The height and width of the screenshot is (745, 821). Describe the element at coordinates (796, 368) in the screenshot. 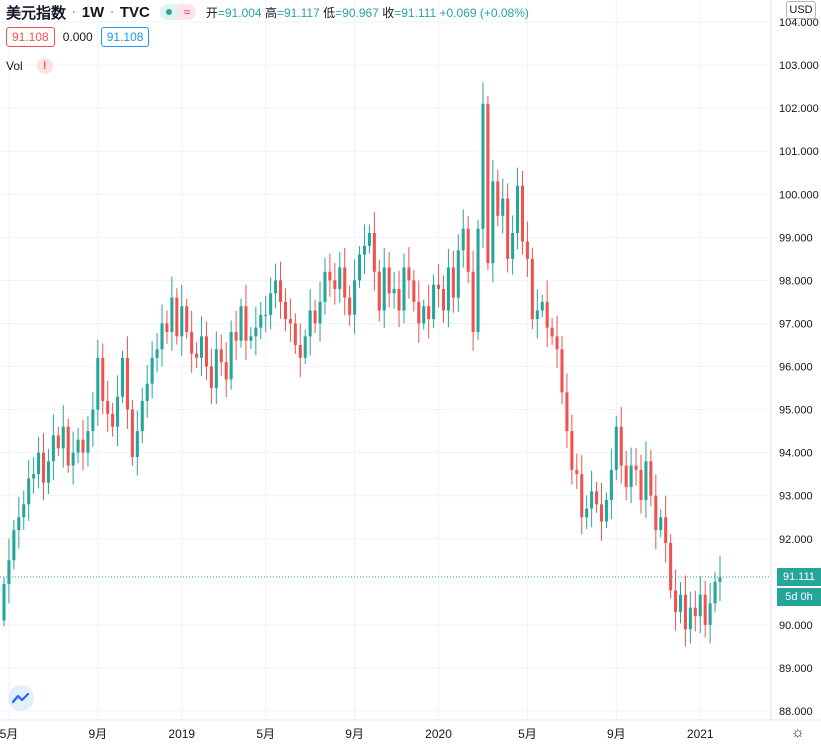

I see `price-tick-label: 96.000` at that location.